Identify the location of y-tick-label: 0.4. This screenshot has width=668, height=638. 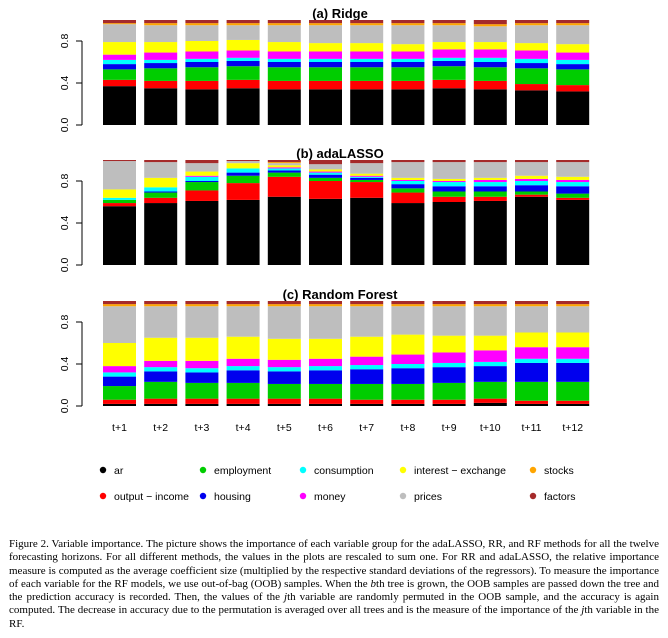
(65, 364).